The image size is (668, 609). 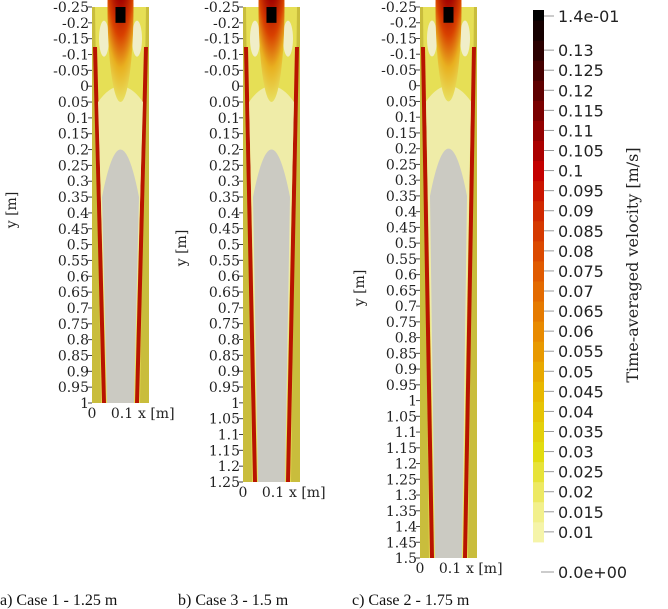 What do you see at coordinates (581, 191) in the screenshot?
I see `colorbar-tick-label: 0.095` at bounding box center [581, 191].